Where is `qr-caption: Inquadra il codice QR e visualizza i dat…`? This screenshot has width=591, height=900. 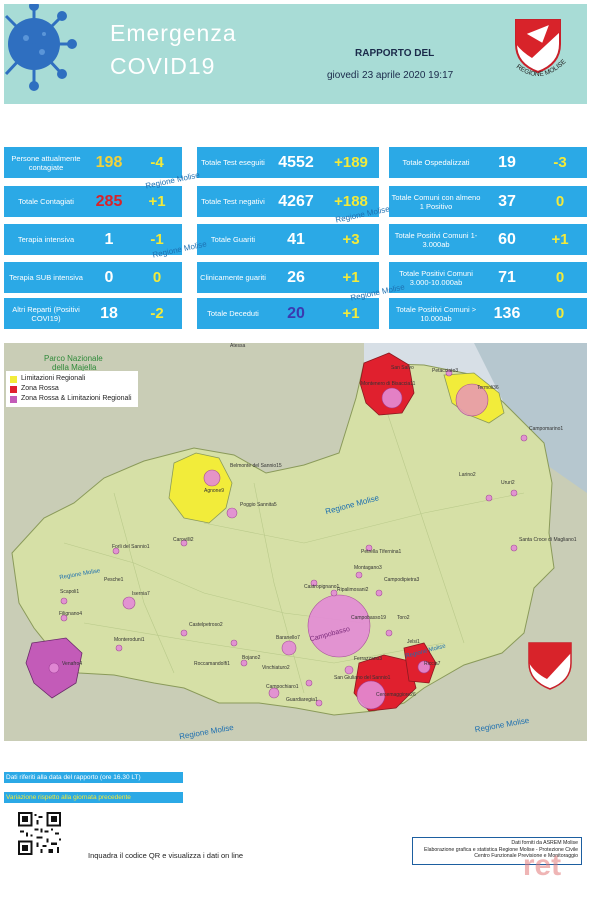 qr-caption: Inquadra il codice QR e visualizza i dat… is located at coordinates (166, 855).